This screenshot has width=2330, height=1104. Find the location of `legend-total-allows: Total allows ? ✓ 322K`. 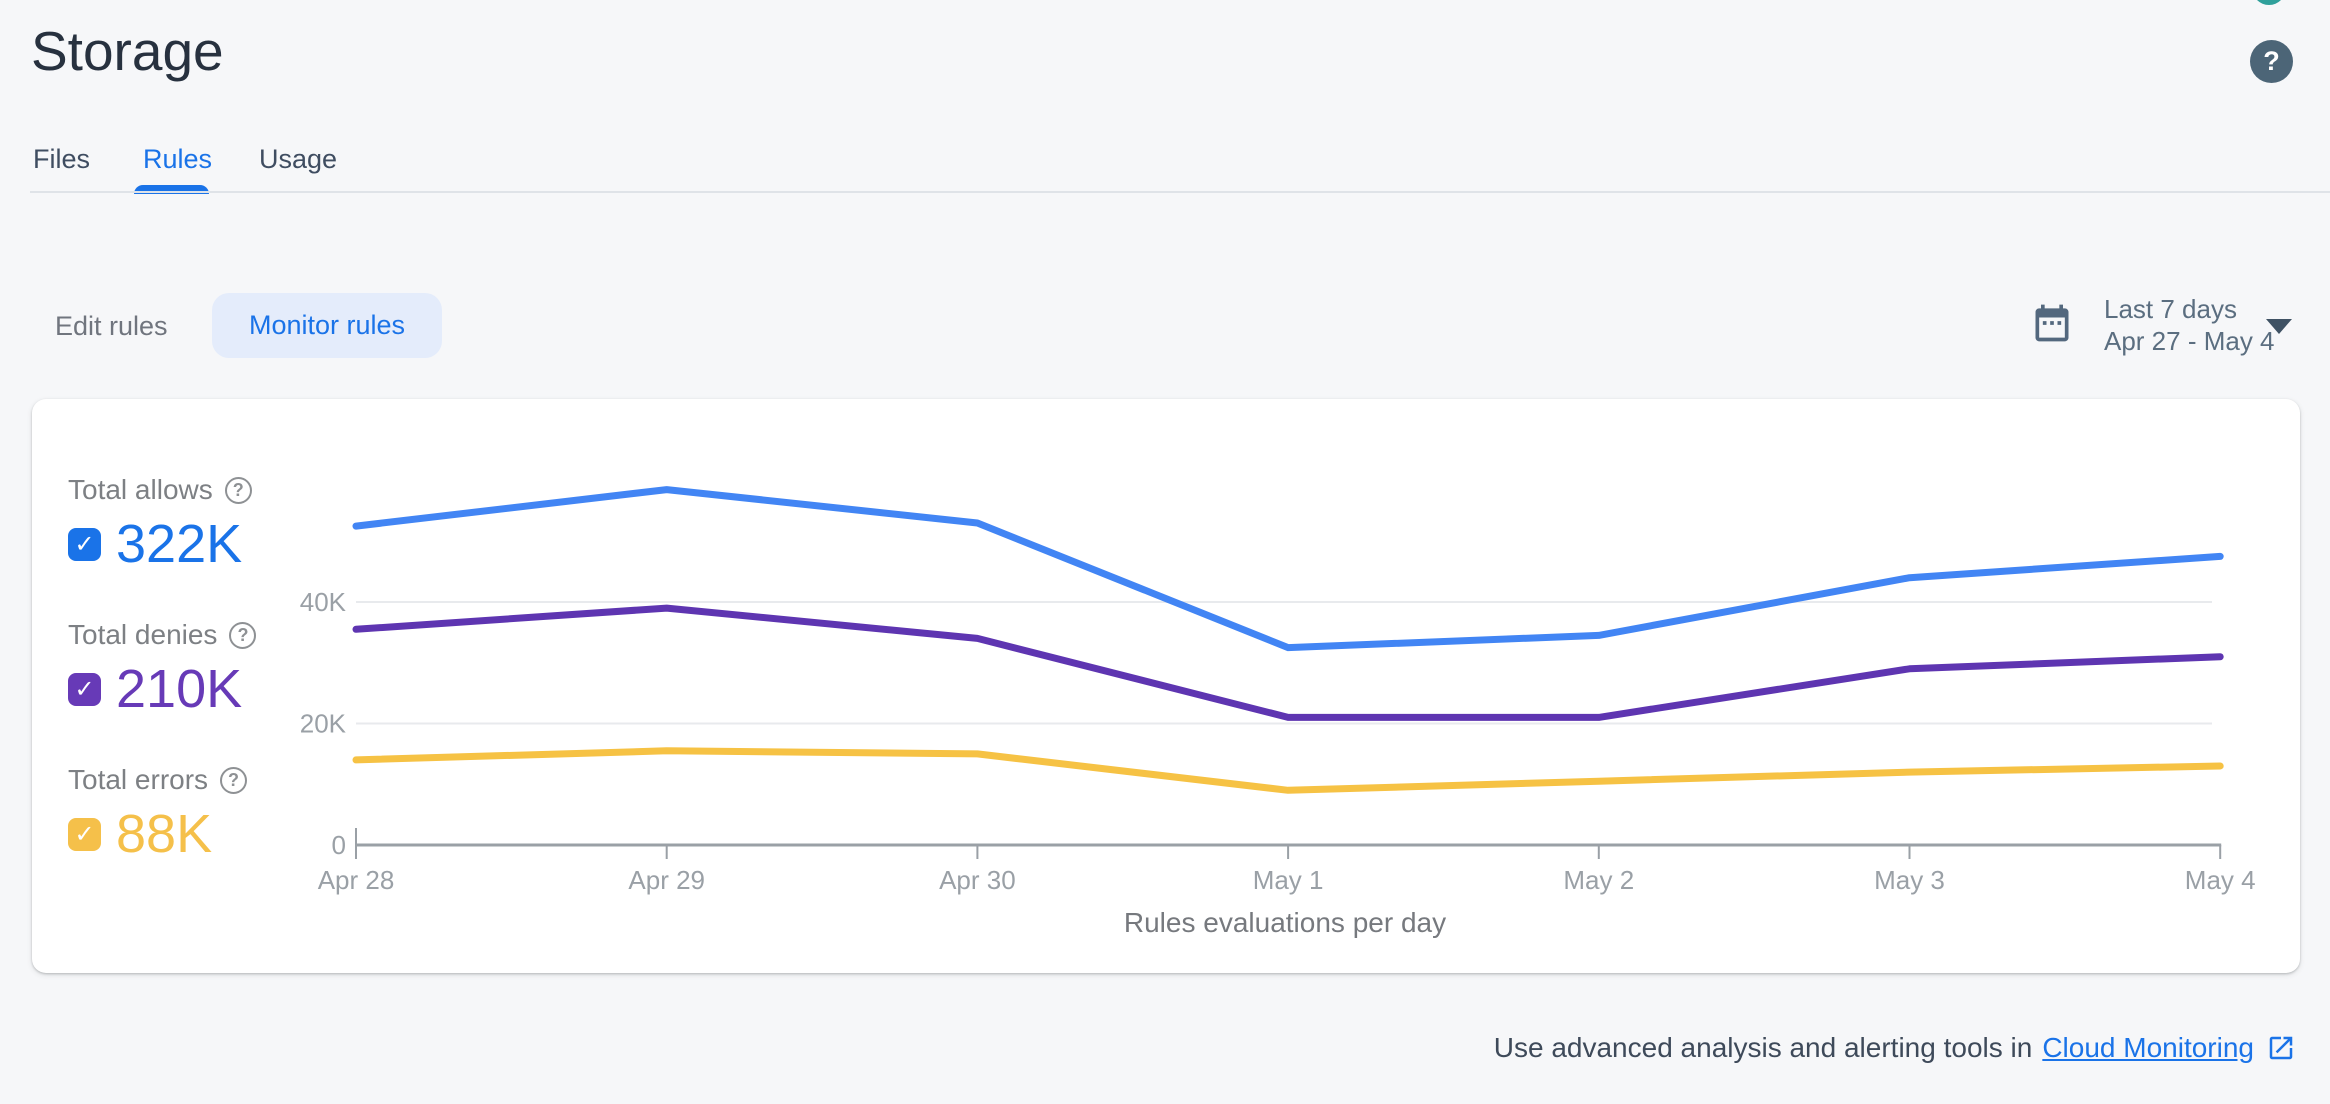

legend-total-allows: Total allows ? ✓ 322K is located at coordinates (188, 522).